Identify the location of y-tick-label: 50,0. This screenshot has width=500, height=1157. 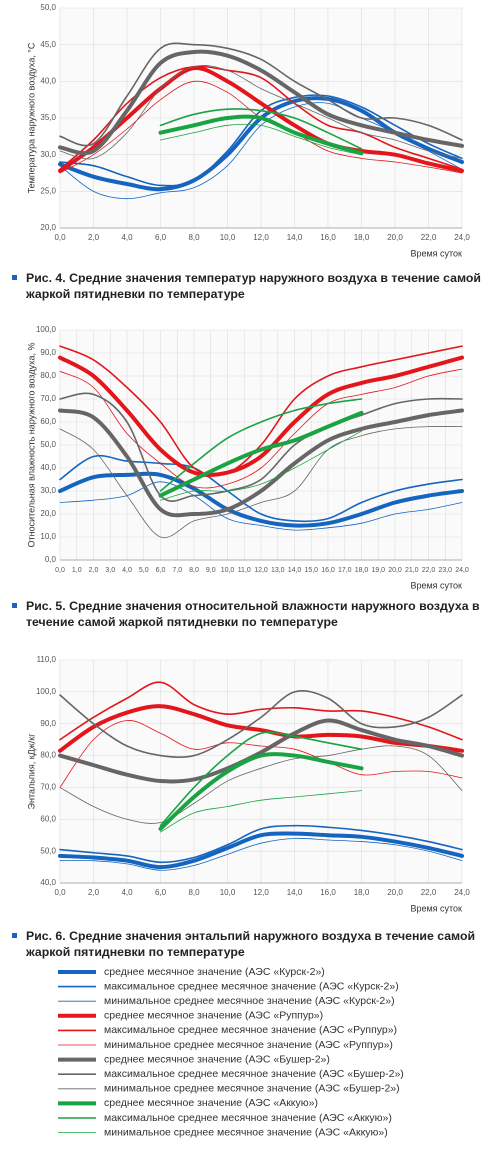
(48, 850).